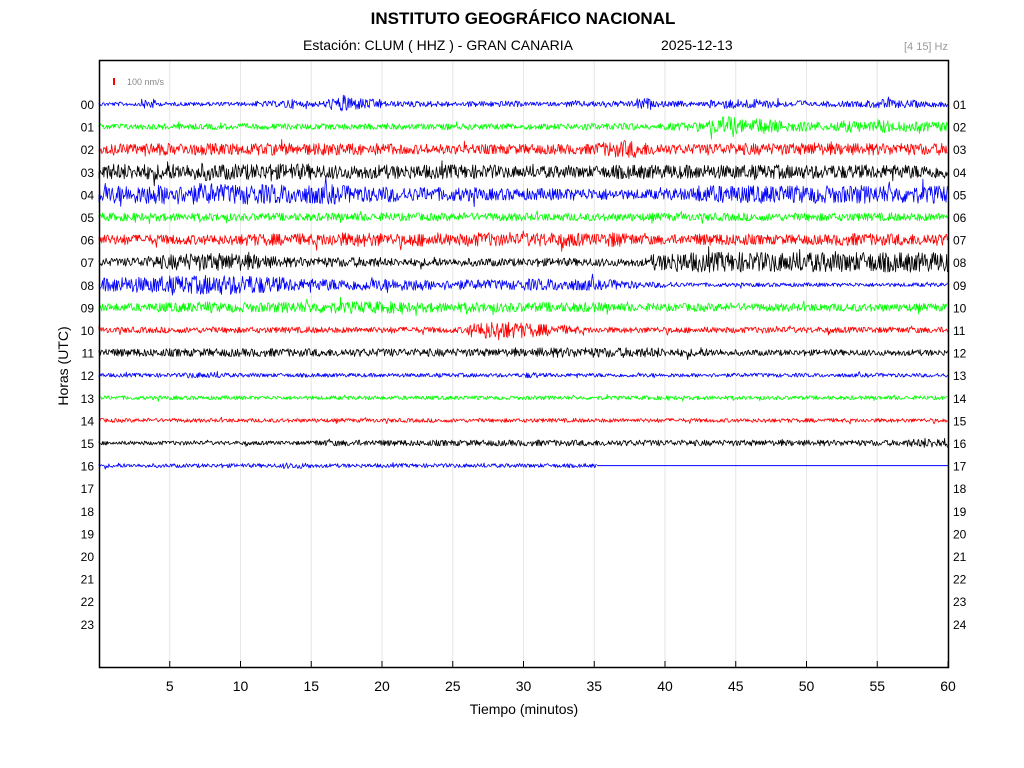 The height and width of the screenshot is (768, 1024). I want to click on hour-label-left: 04, so click(88, 195).